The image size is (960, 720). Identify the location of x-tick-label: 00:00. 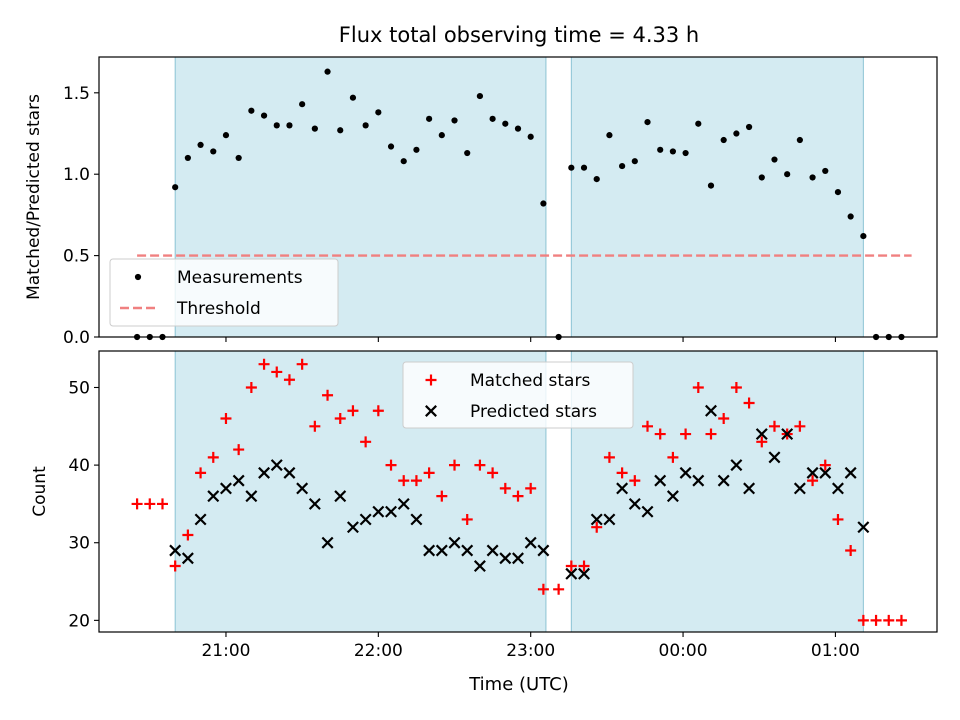
(683, 651).